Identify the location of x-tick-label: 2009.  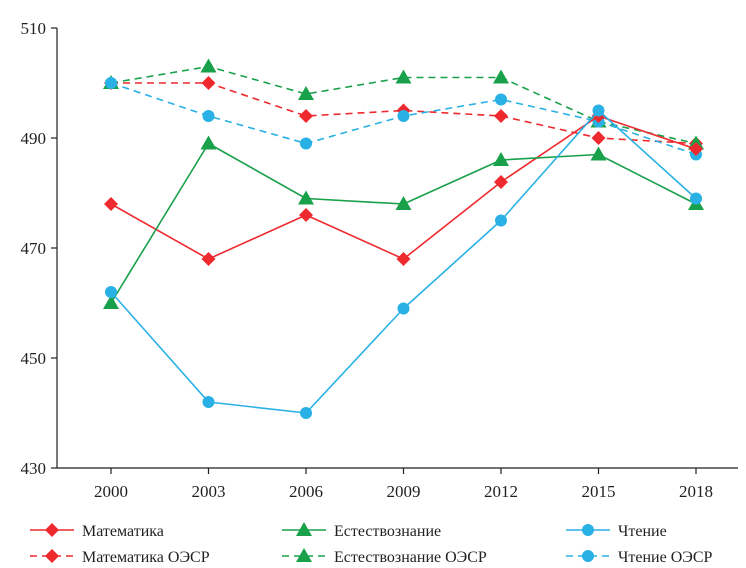
(404, 491).